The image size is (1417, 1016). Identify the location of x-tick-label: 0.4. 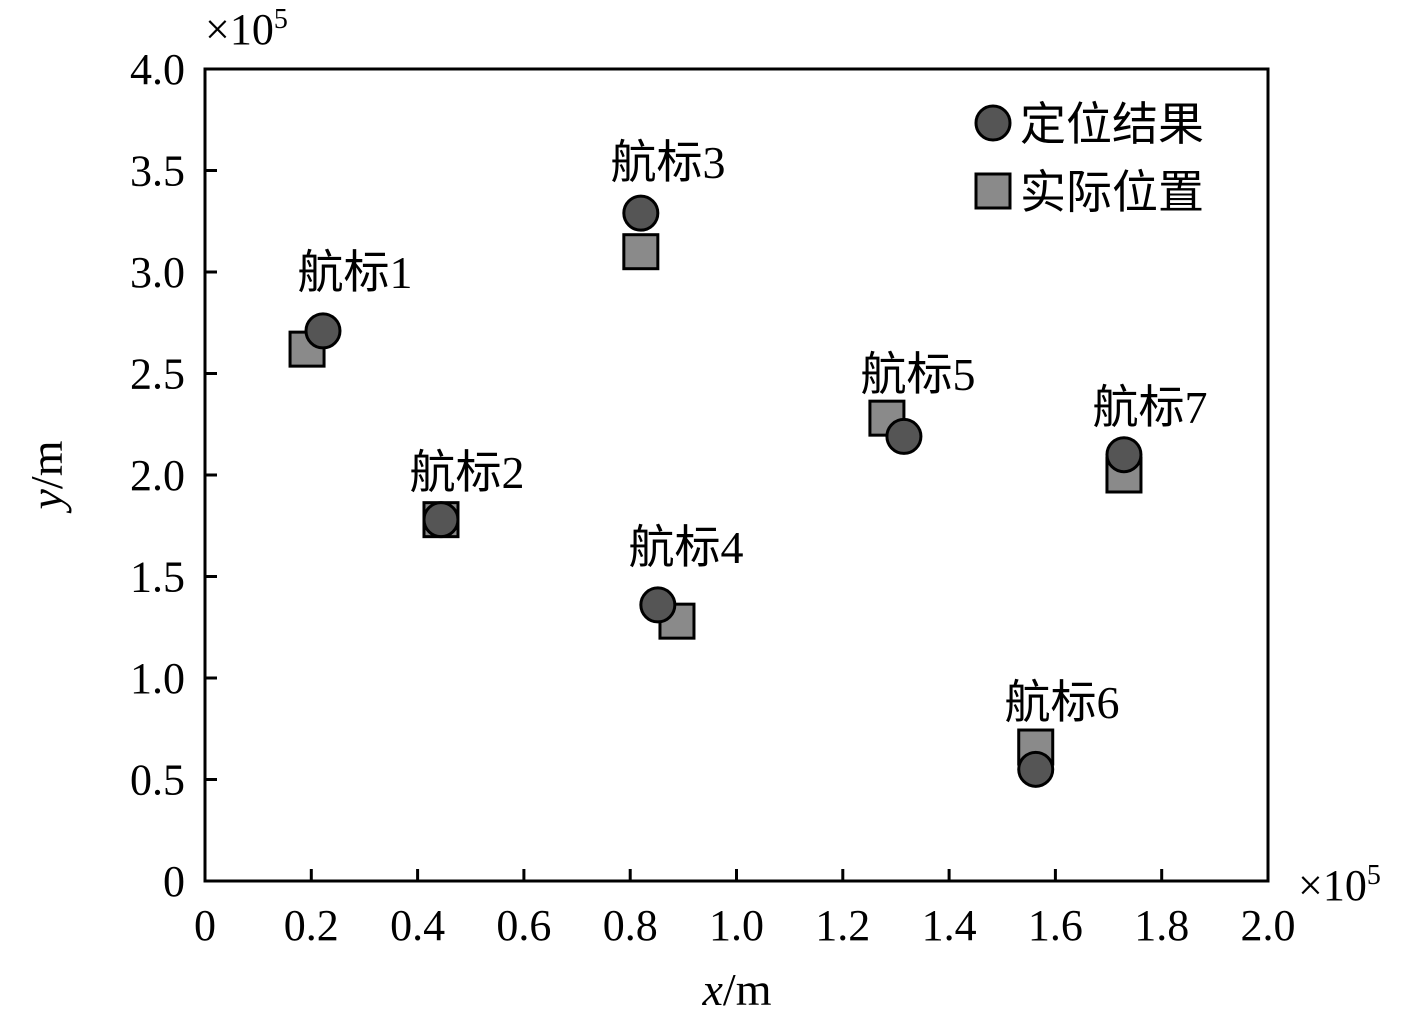
(417, 925).